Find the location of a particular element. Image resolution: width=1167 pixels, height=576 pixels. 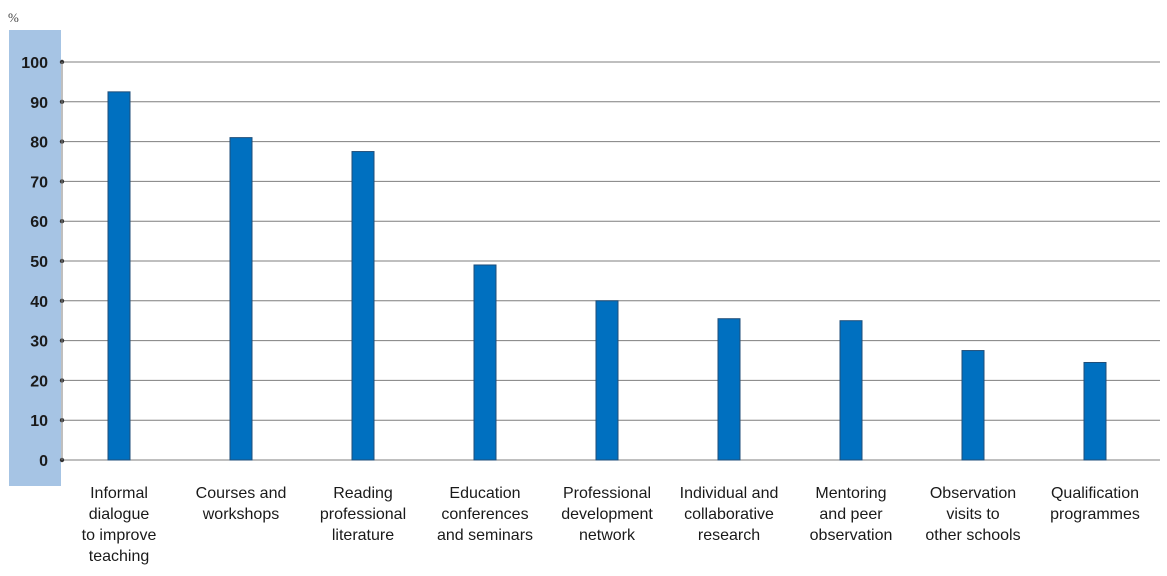

x-category-label: Reading professional literature is located at coordinates (363, 514).